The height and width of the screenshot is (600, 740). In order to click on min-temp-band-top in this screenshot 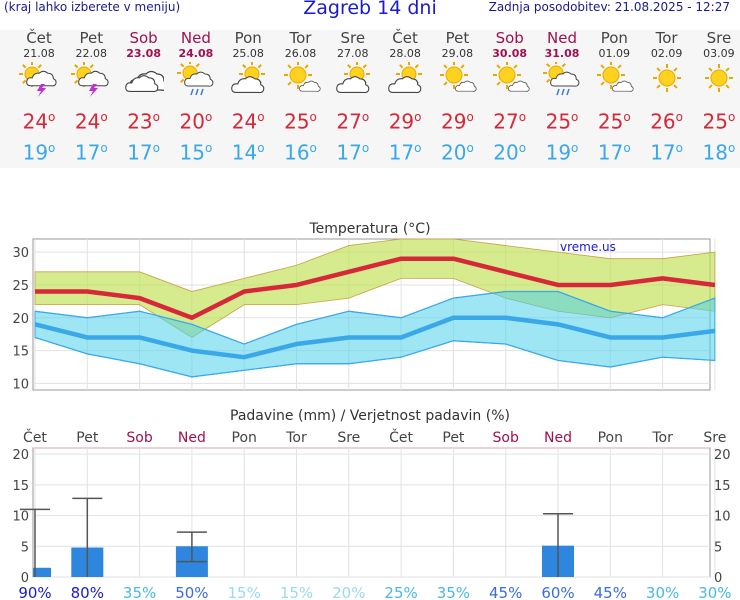, I will do `click(375, 317)`.